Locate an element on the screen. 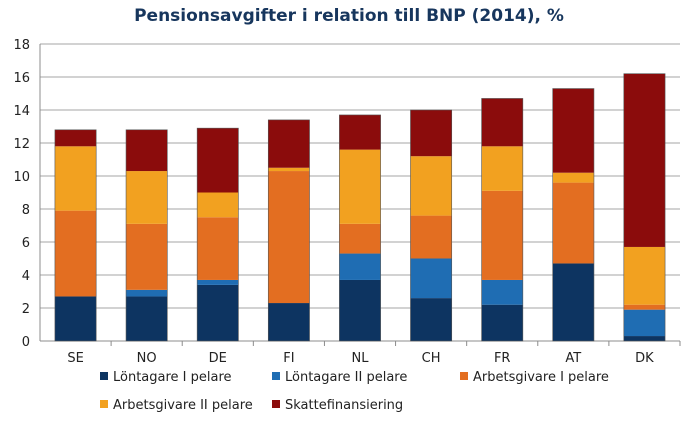  x-tick-label: CH is located at coordinates (431, 358).